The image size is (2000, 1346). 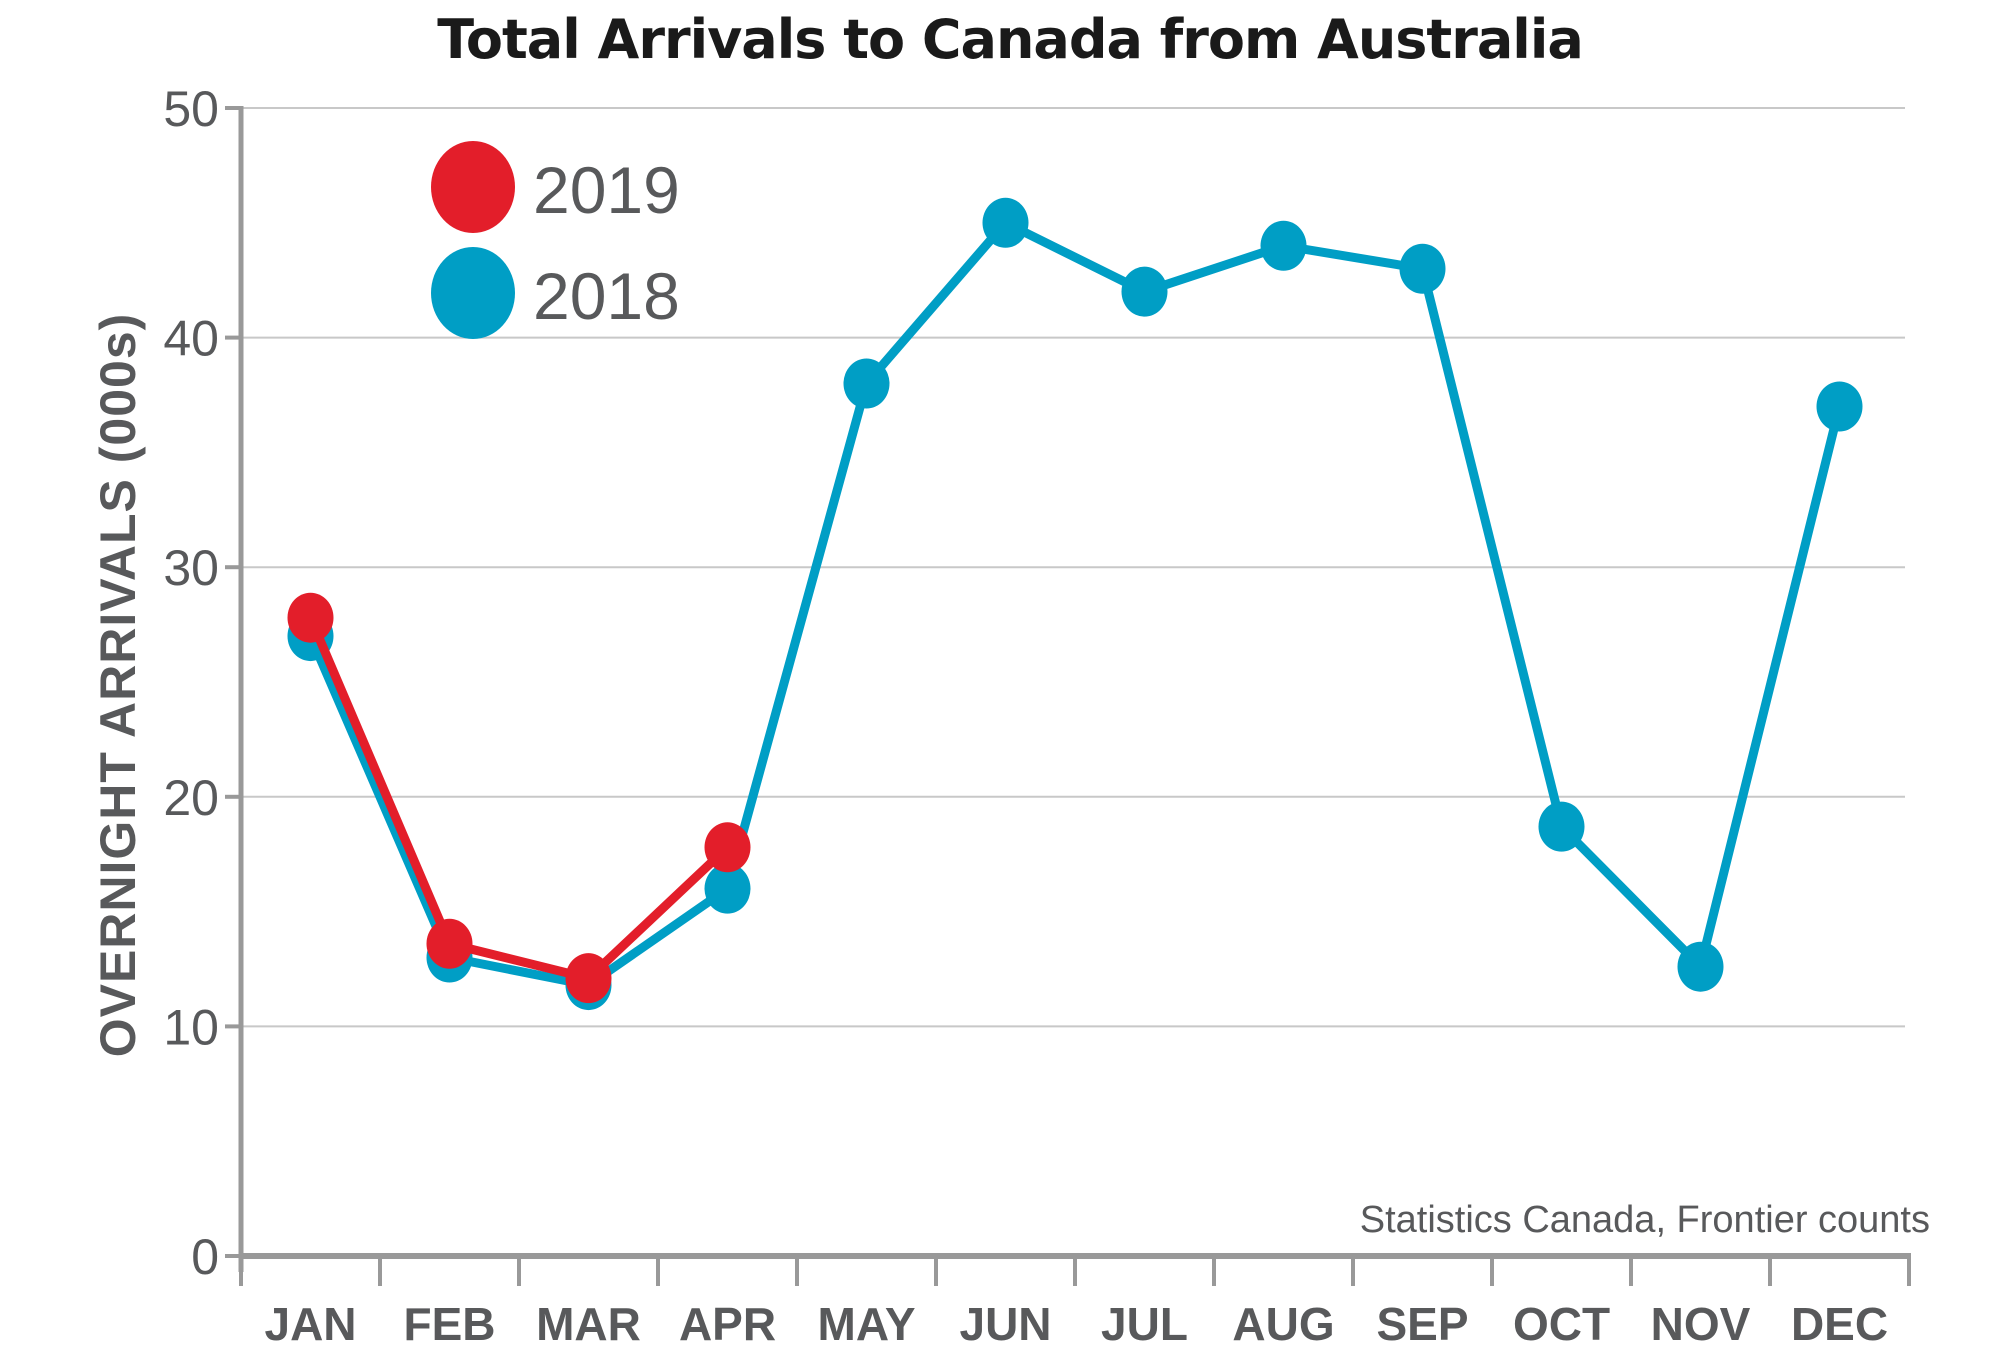 I want to click on x-tick-label: JUN, so click(x=1005, y=1322).